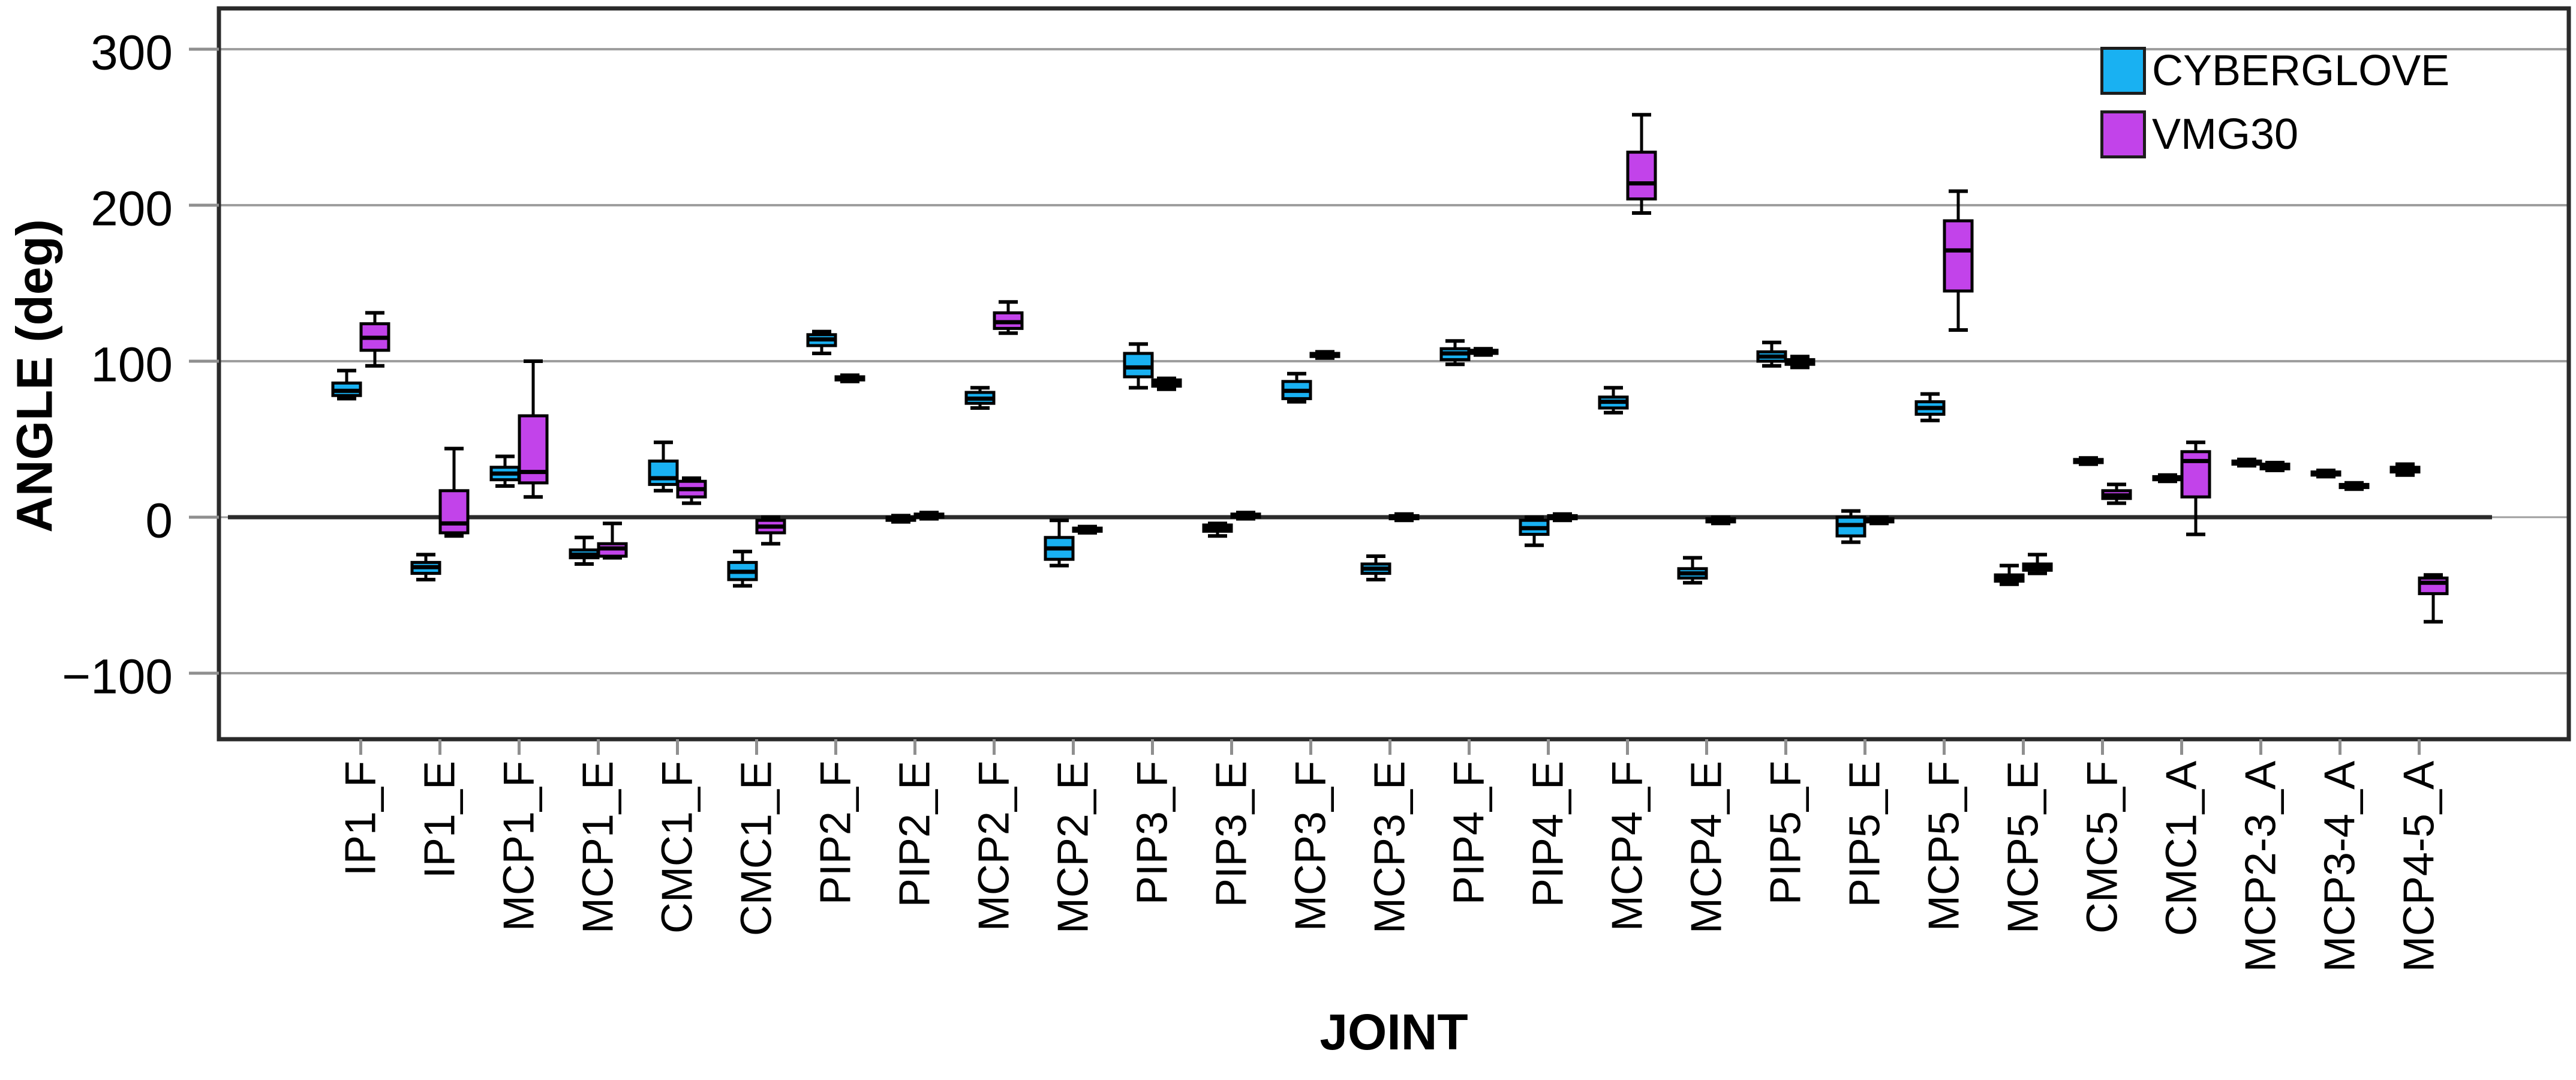 This screenshot has height=1080, width=2576. Describe the element at coordinates (1139, 366) in the screenshot. I see `box-PIP3_F-cyberglove` at that location.